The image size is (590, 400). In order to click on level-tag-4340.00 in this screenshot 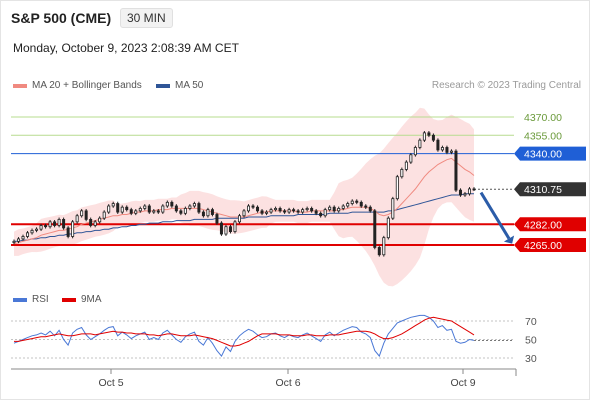, I will do `click(550, 153)`.